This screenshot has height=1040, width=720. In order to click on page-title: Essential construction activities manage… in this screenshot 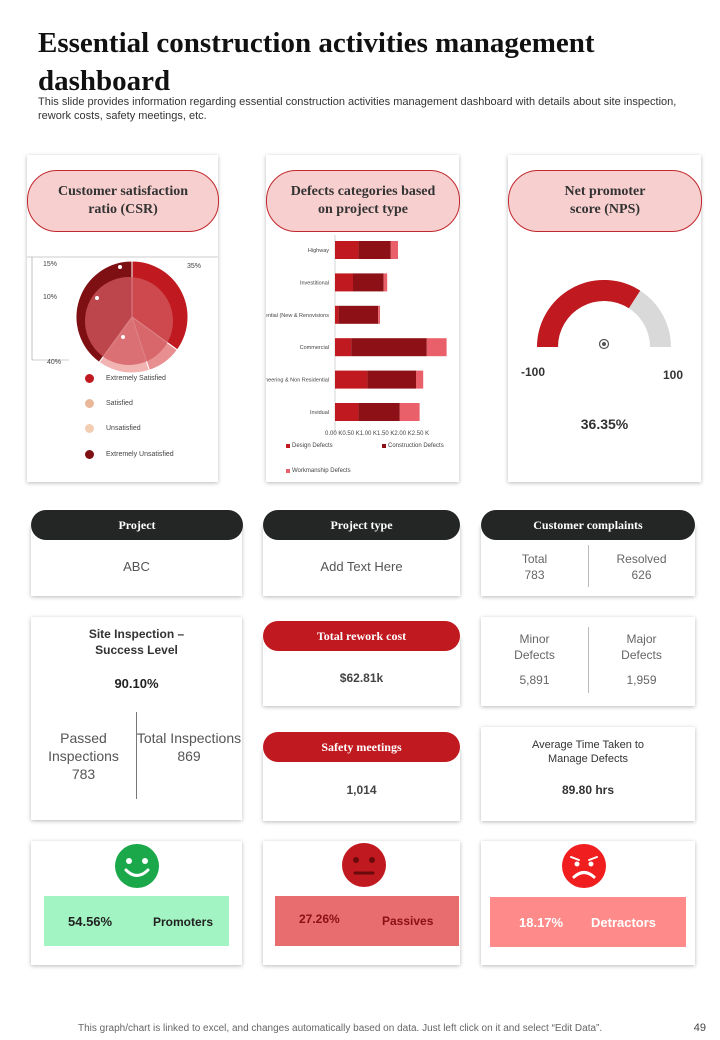, I will do `click(316, 62)`.